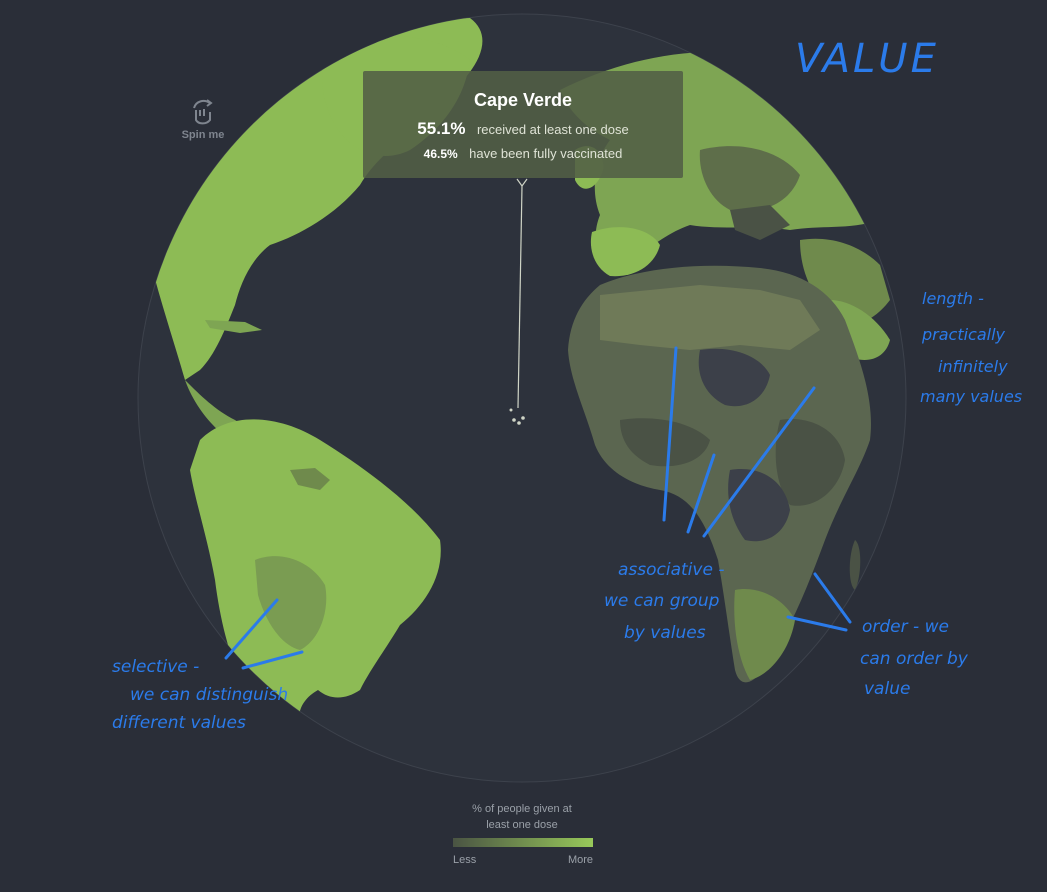 This screenshot has width=1047, height=892. I want to click on tooltip-dose-row: 55.1% received at least one dose, so click(522, 128).